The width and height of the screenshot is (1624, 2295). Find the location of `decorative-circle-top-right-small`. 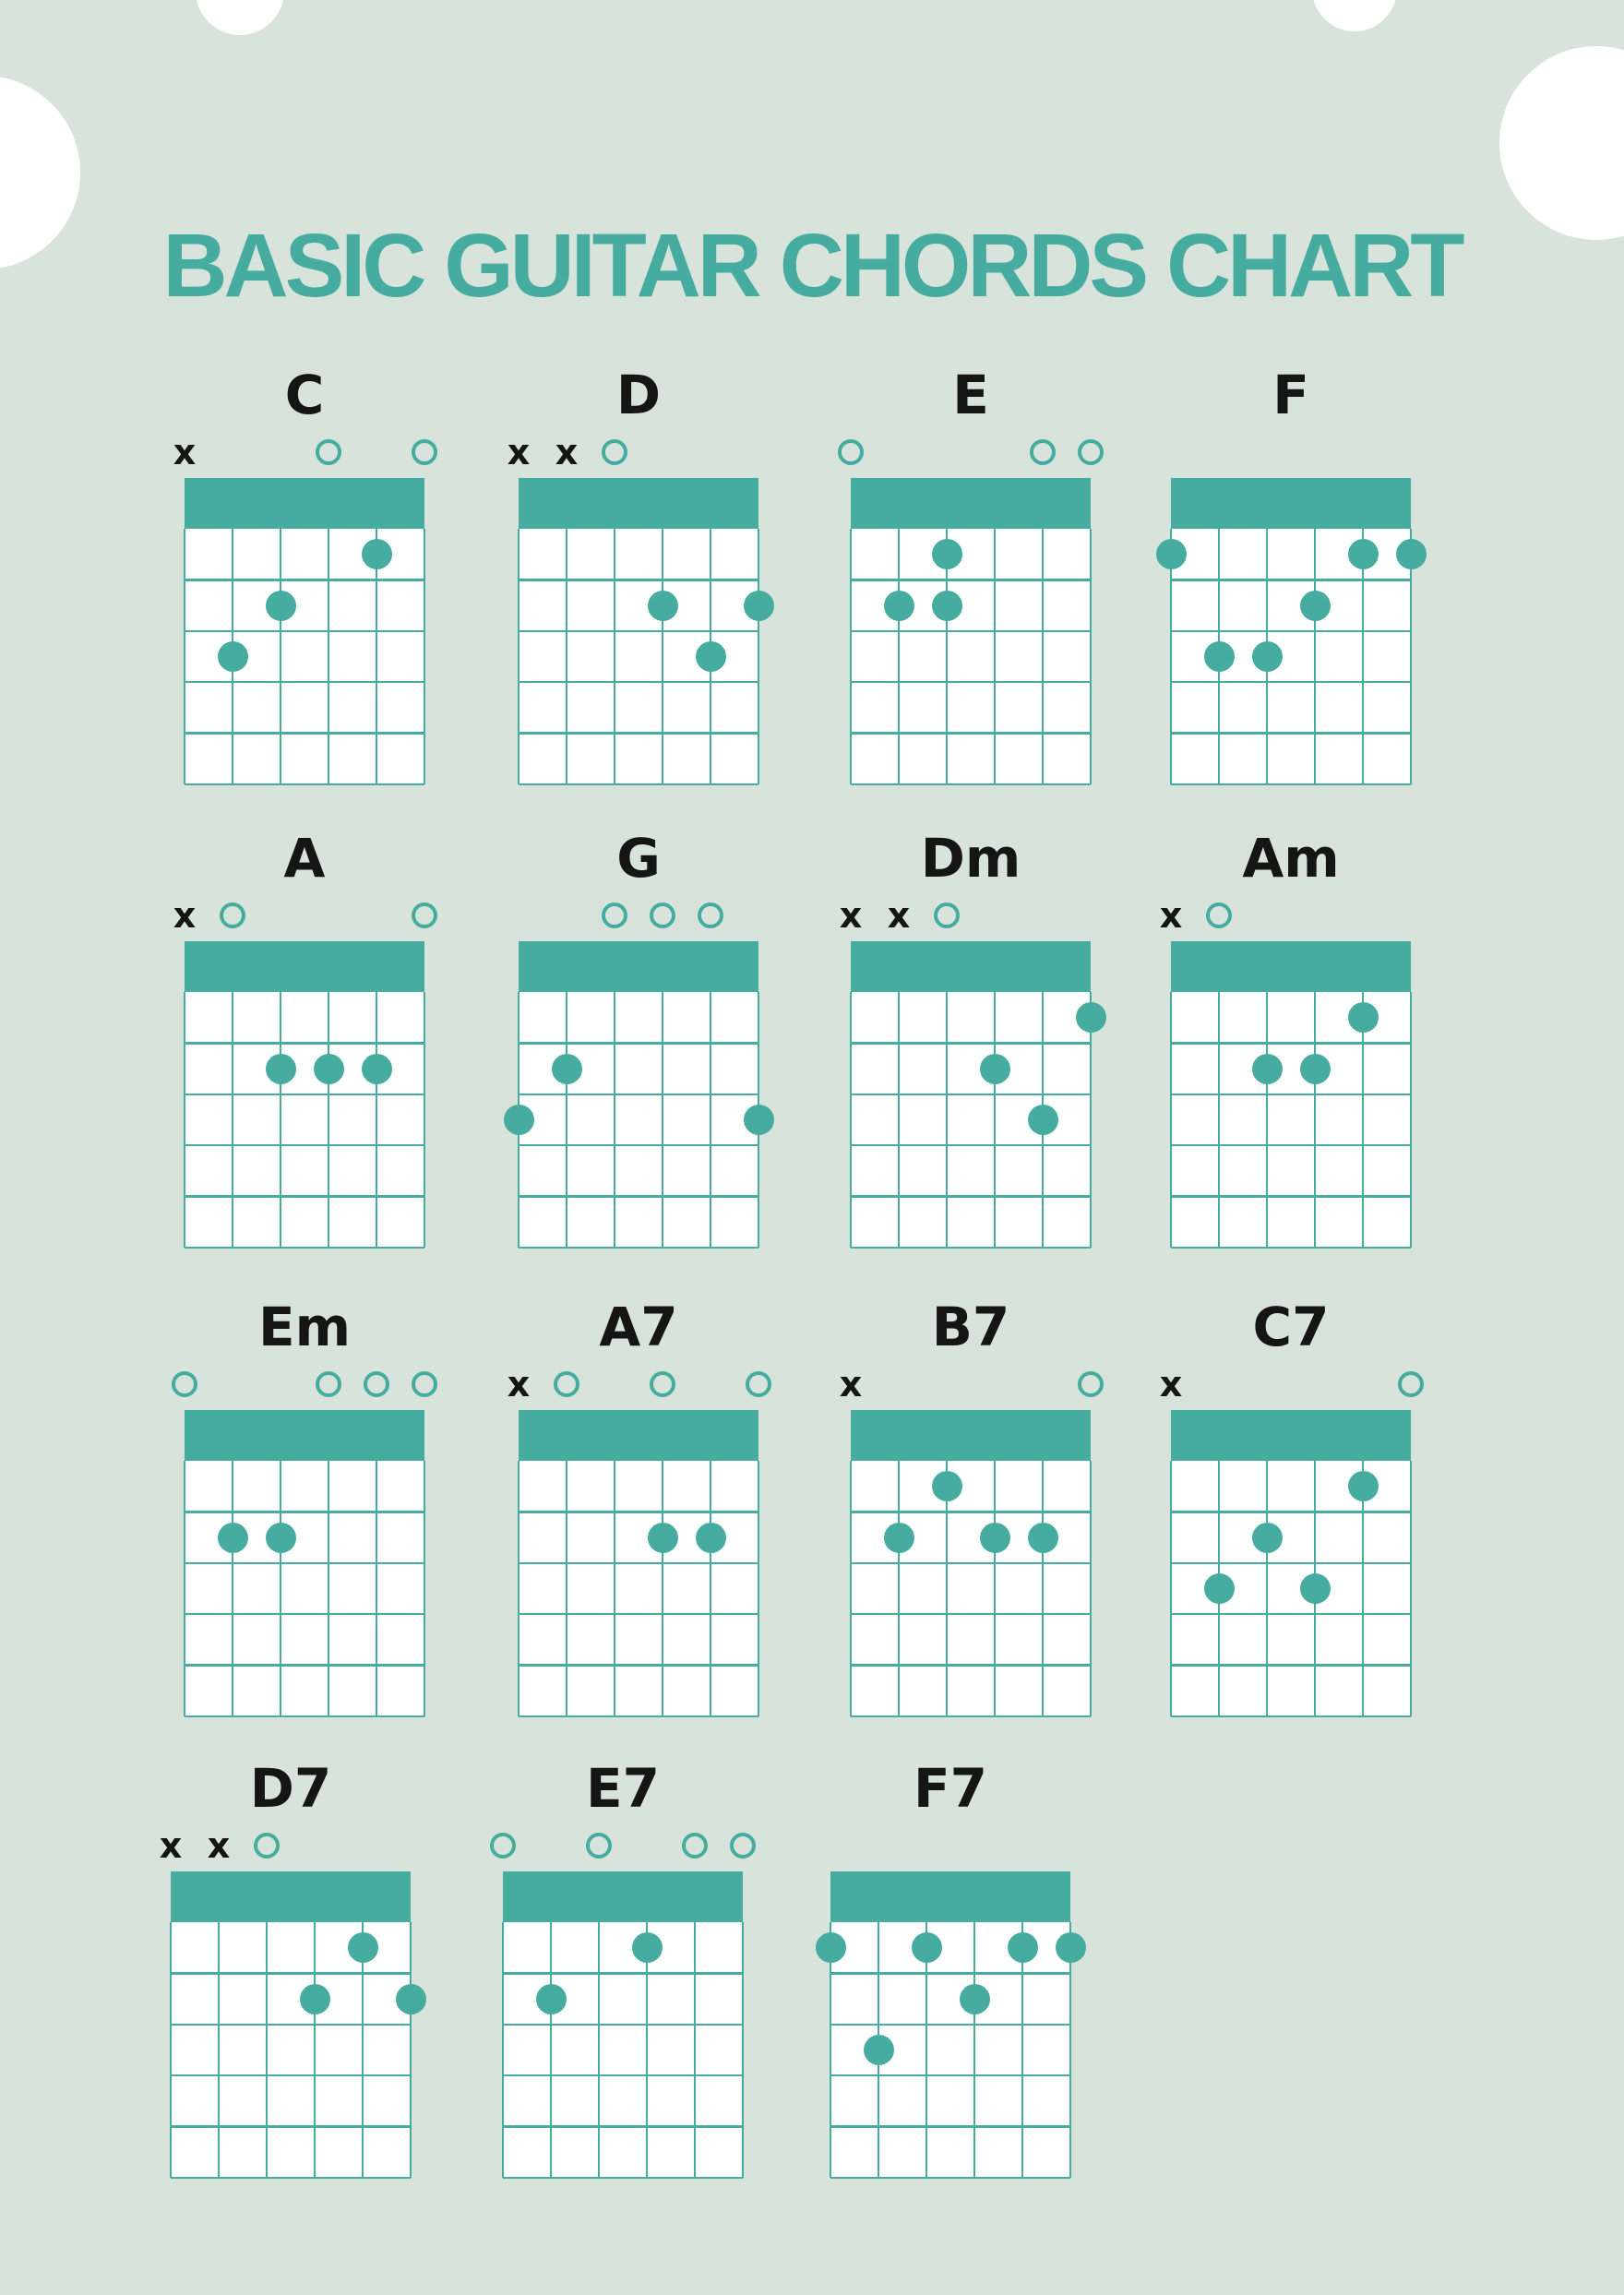

decorative-circle-top-right-small is located at coordinates (1354, 15).